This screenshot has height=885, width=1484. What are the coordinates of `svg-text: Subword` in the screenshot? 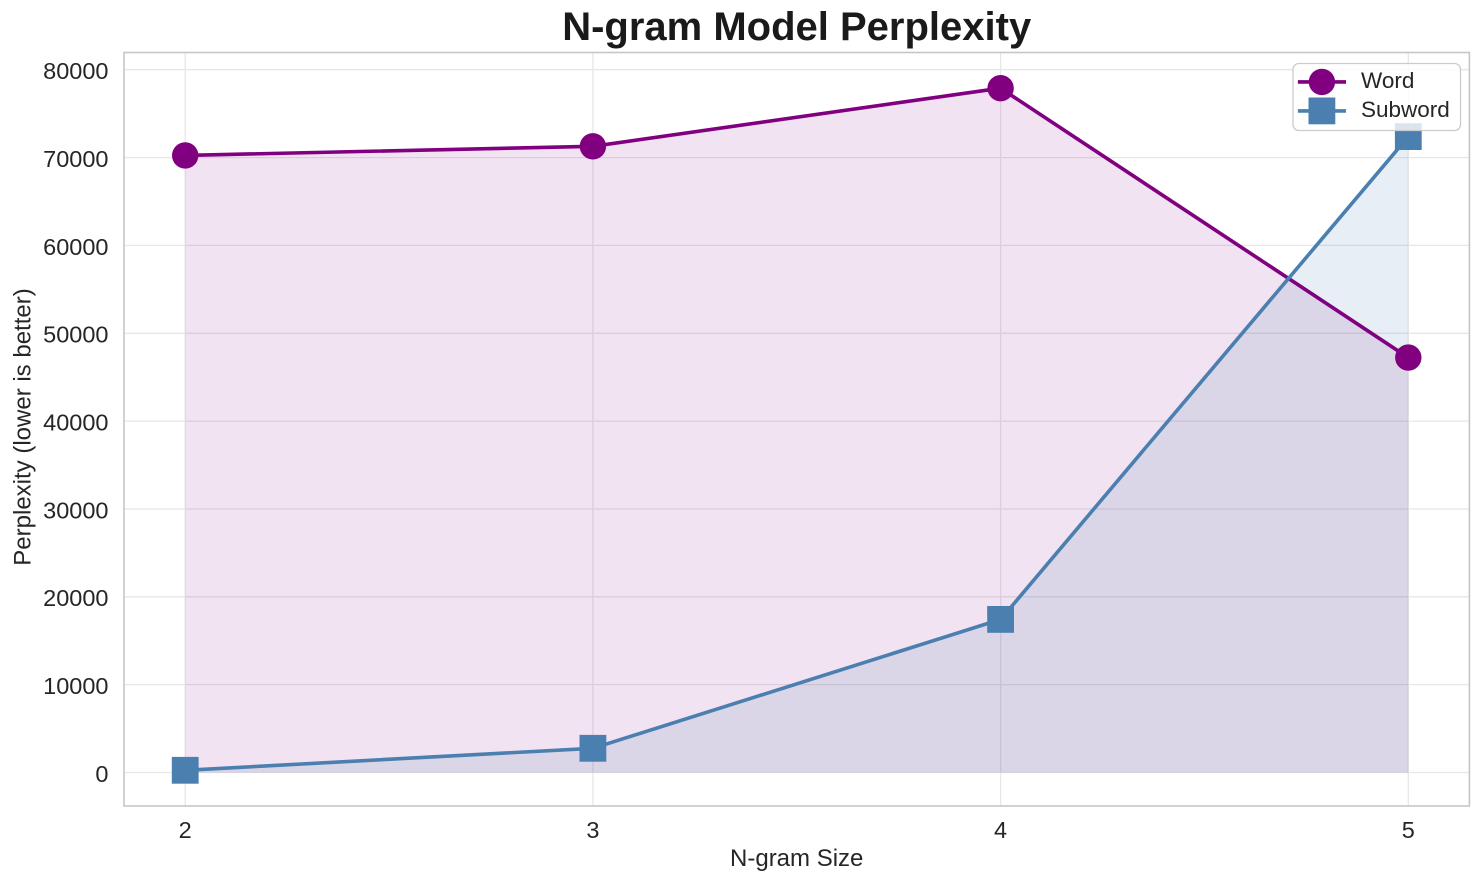 It's located at (1405, 109).